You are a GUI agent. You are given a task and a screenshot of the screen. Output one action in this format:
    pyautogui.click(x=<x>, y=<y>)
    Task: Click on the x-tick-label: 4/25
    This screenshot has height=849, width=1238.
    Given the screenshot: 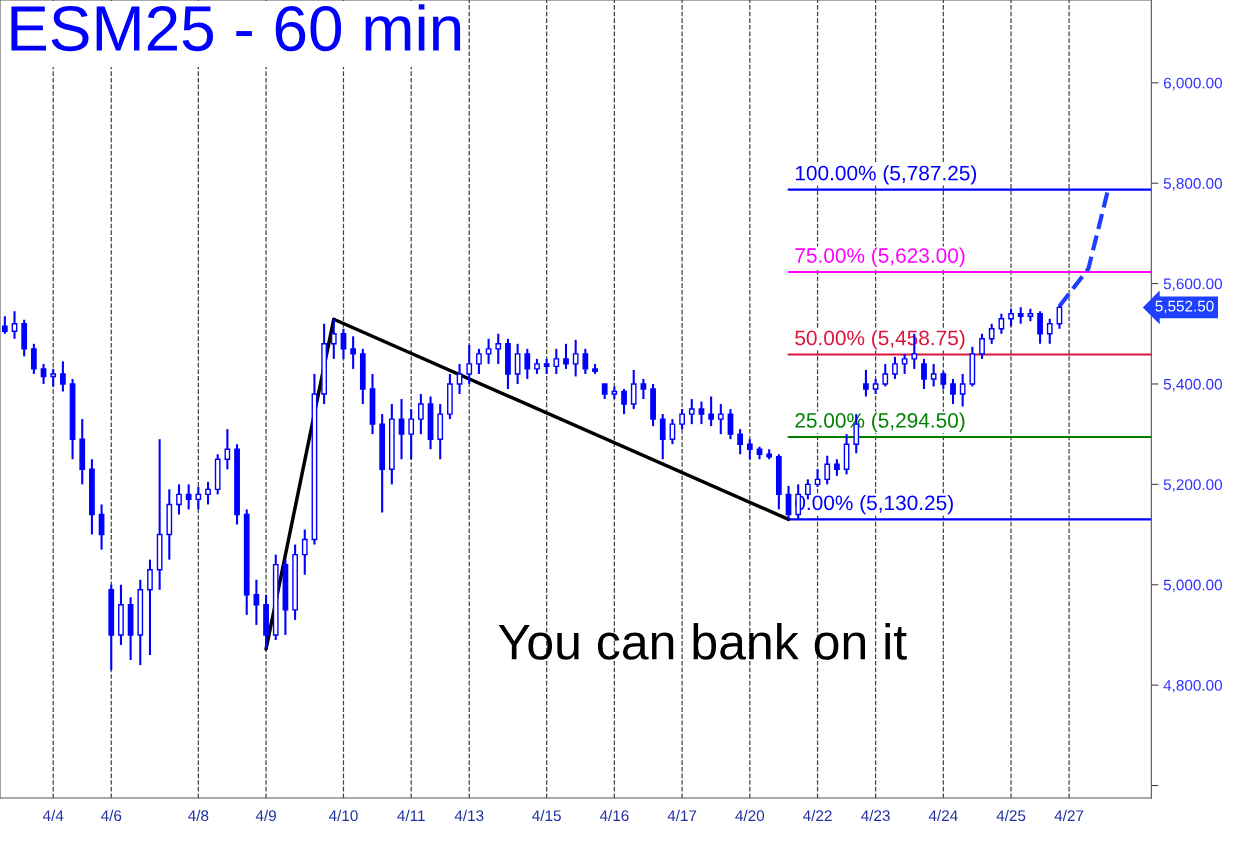 What is the action you would take?
    pyautogui.click(x=1011, y=815)
    